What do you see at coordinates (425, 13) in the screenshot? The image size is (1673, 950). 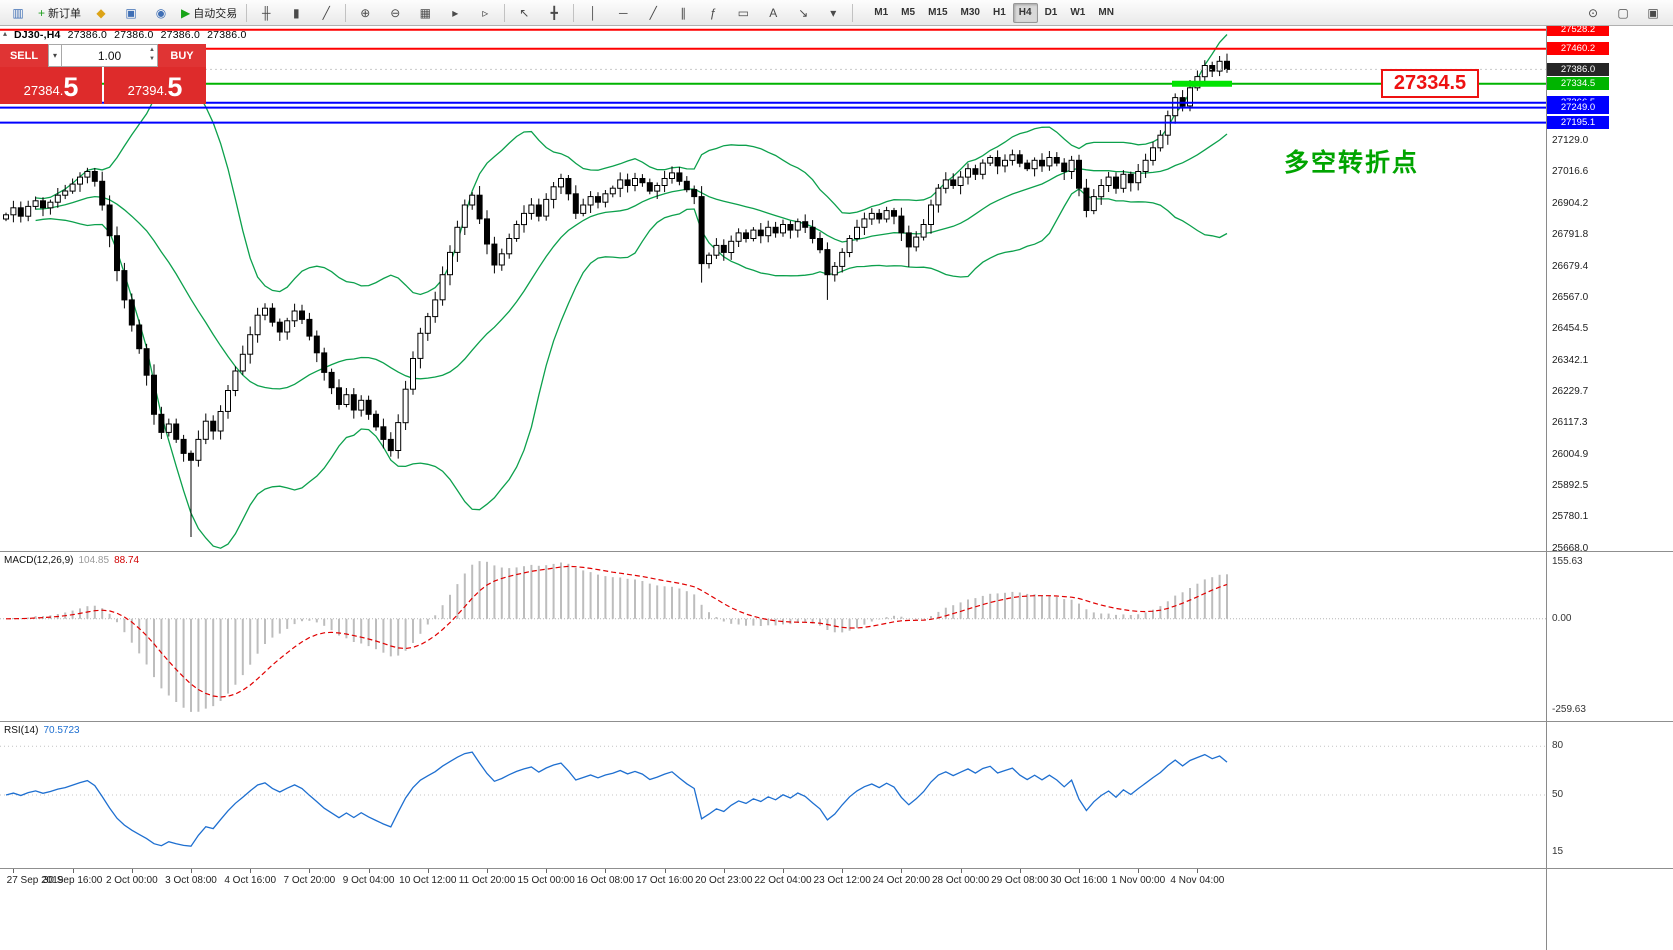 I see `tile-windows-button: ▦` at bounding box center [425, 13].